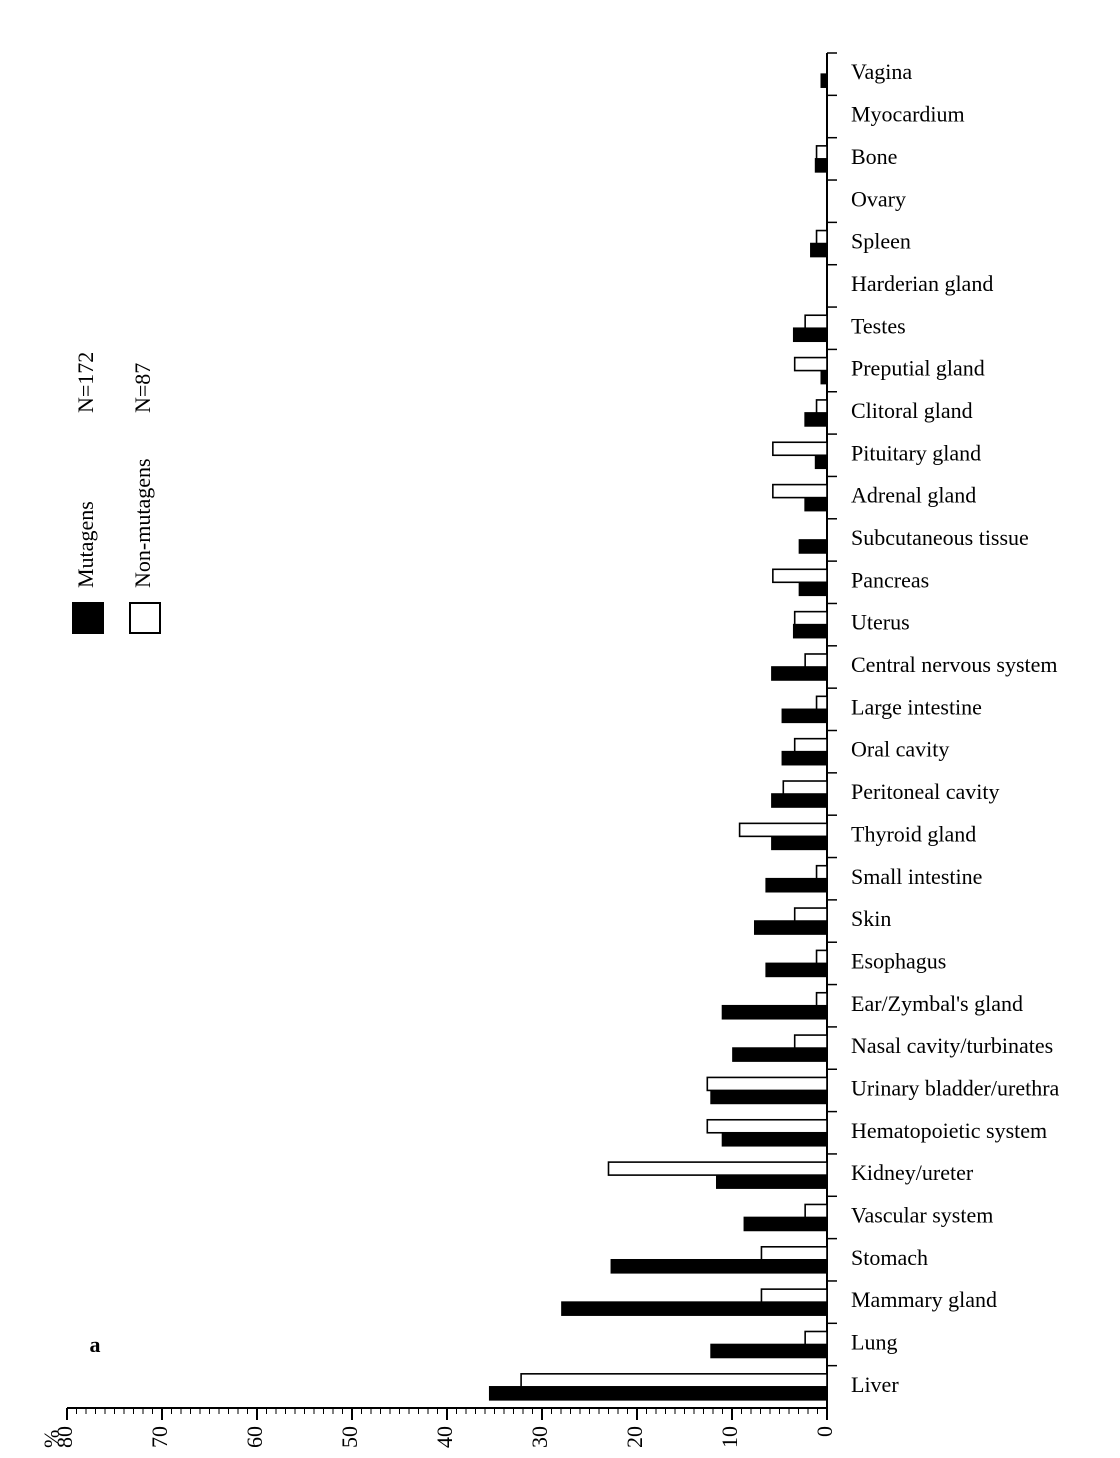 The width and height of the screenshot is (1120, 1458). What do you see at coordinates (799, 800) in the screenshot?
I see `bar-mutagens-peritoneal-cavity` at bounding box center [799, 800].